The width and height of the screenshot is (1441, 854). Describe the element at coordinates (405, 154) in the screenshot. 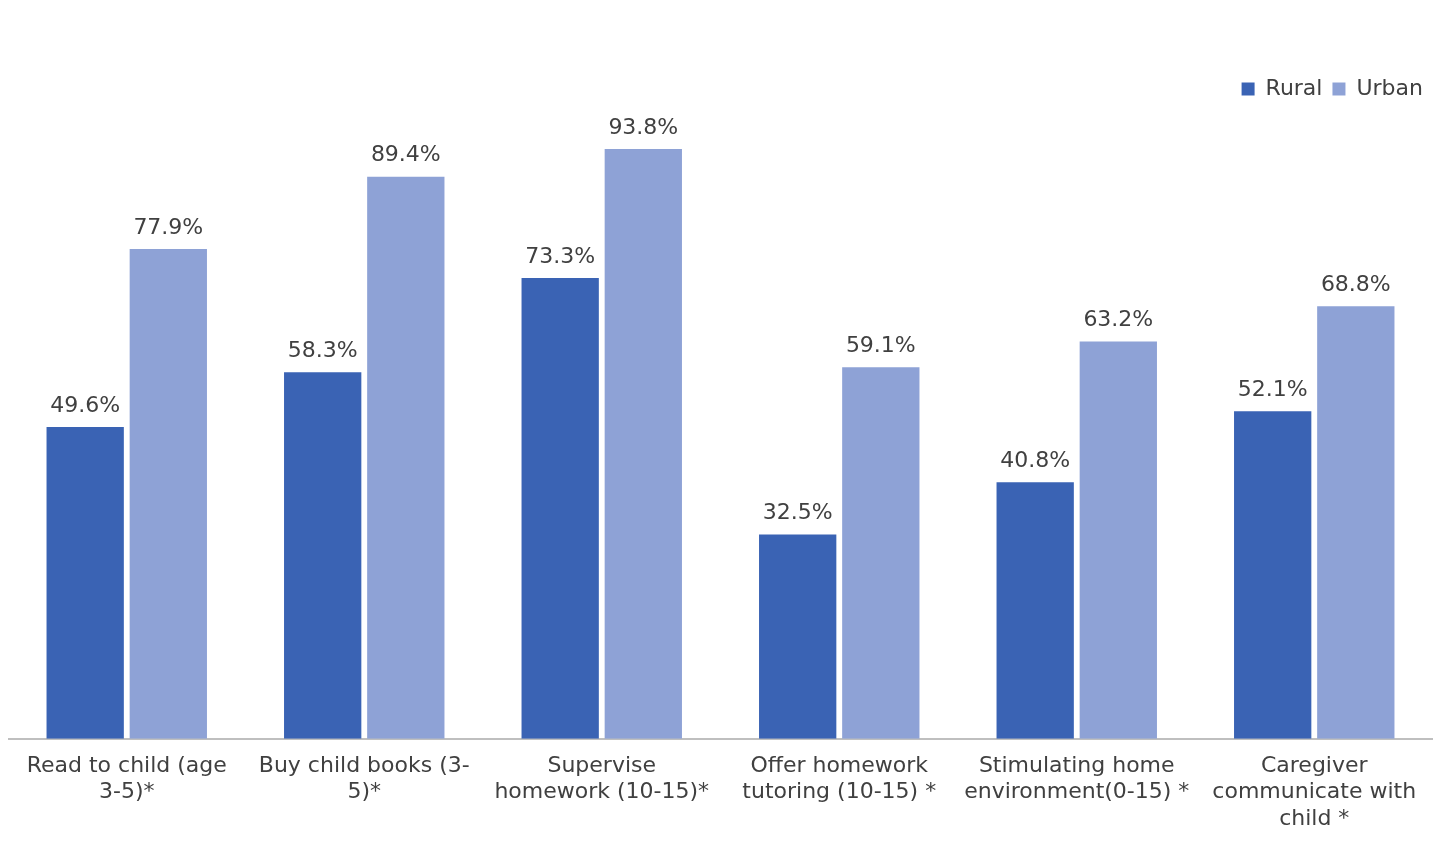

I see `data-label: 89.4%` at that location.